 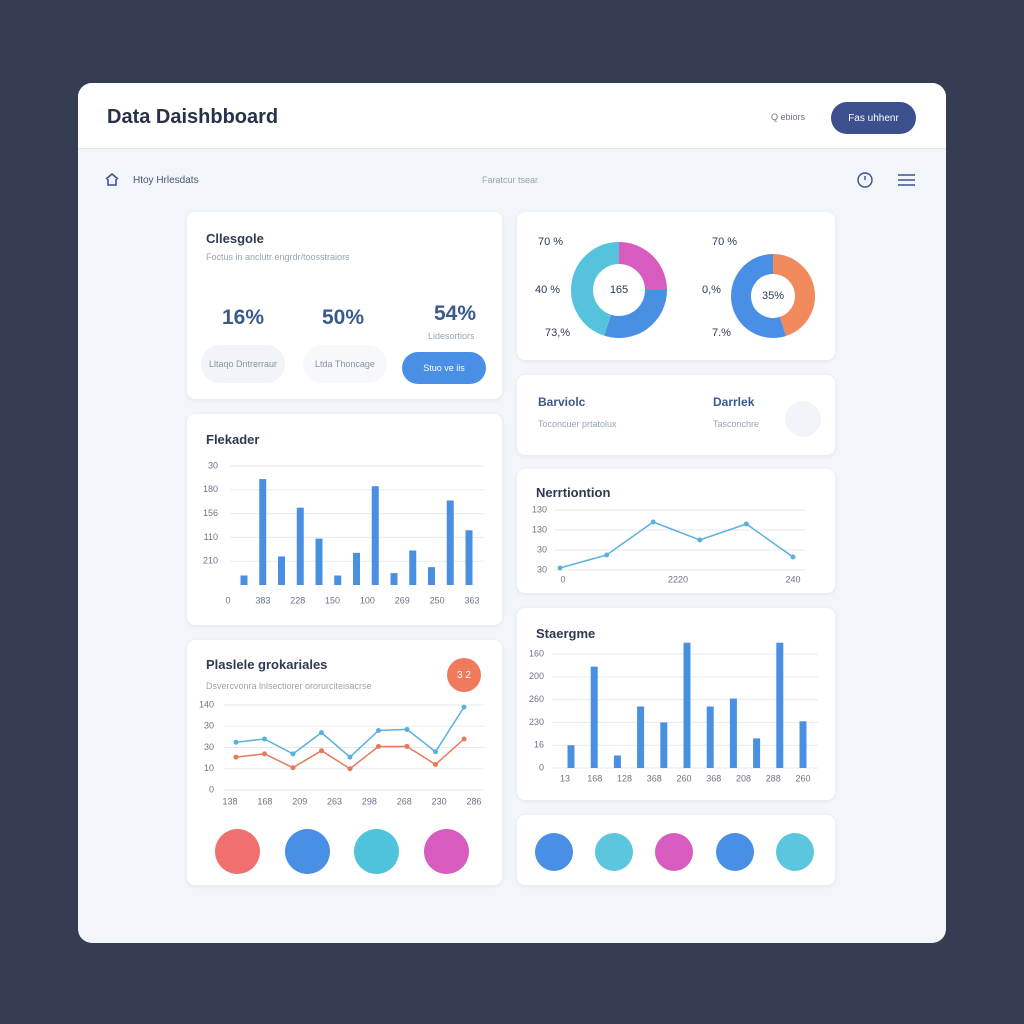 What do you see at coordinates (262, 600) in the screenshot?
I see `x-tick-label: 383` at bounding box center [262, 600].